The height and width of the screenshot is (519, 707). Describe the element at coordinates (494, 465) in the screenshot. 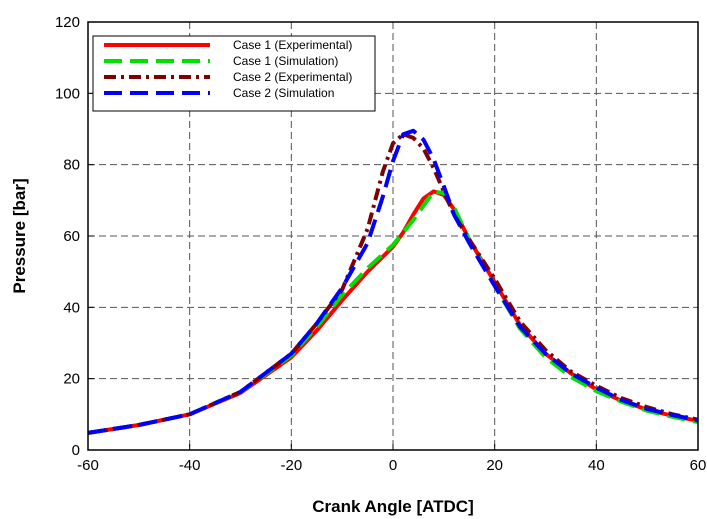

I see `x-tick-label: 20` at that location.